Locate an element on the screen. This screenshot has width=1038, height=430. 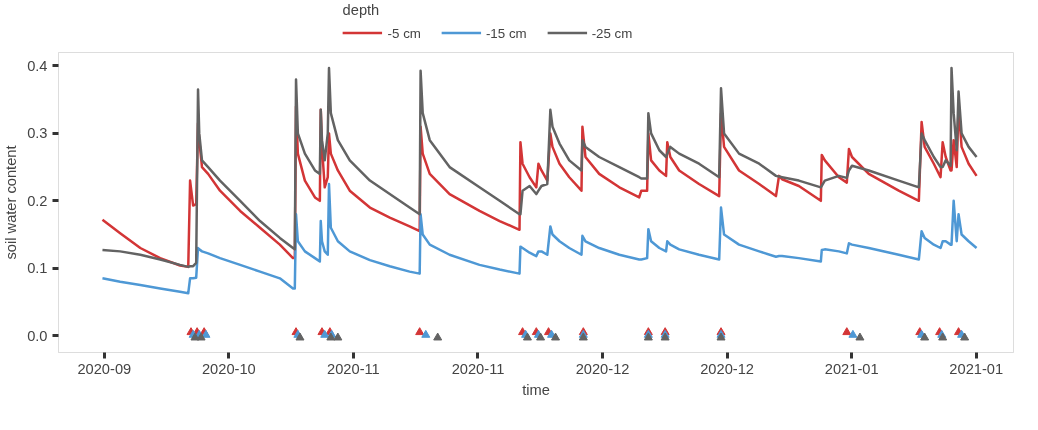
x-axis-title: time is located at coordinates (536, 389).